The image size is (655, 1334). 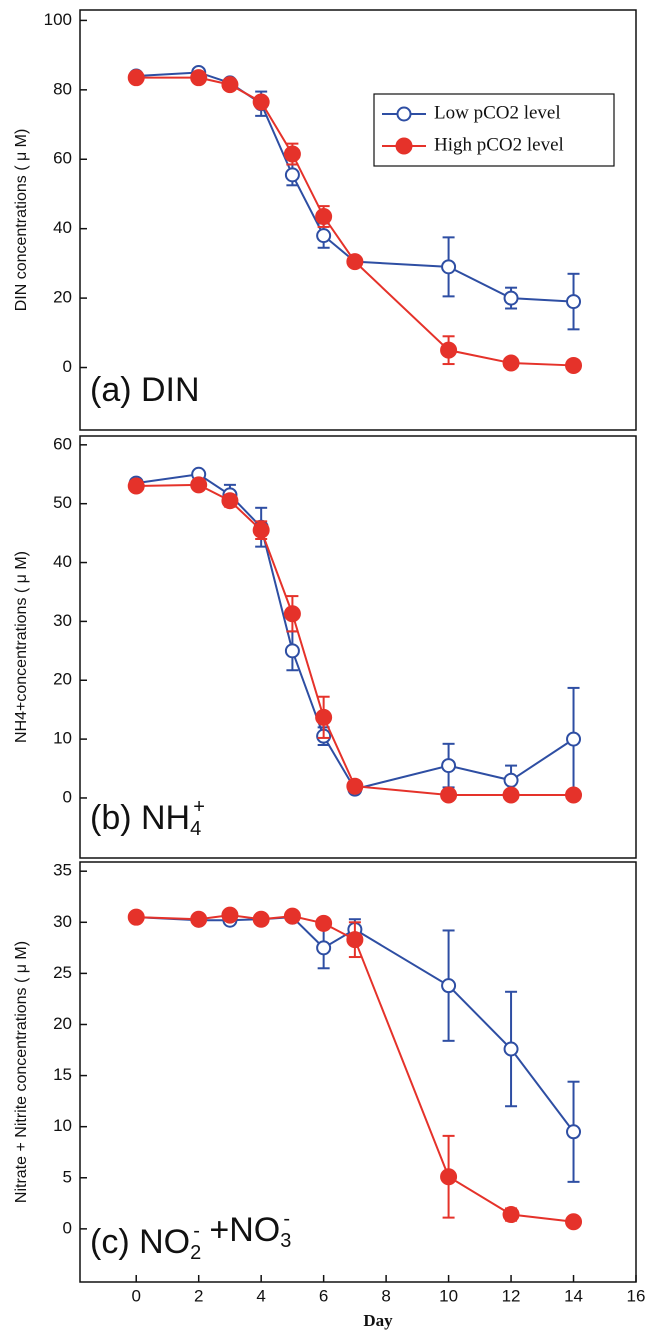 I want to click on y-axis-label: NH4+concentrations ( μ M), so click(x=21, y=647).